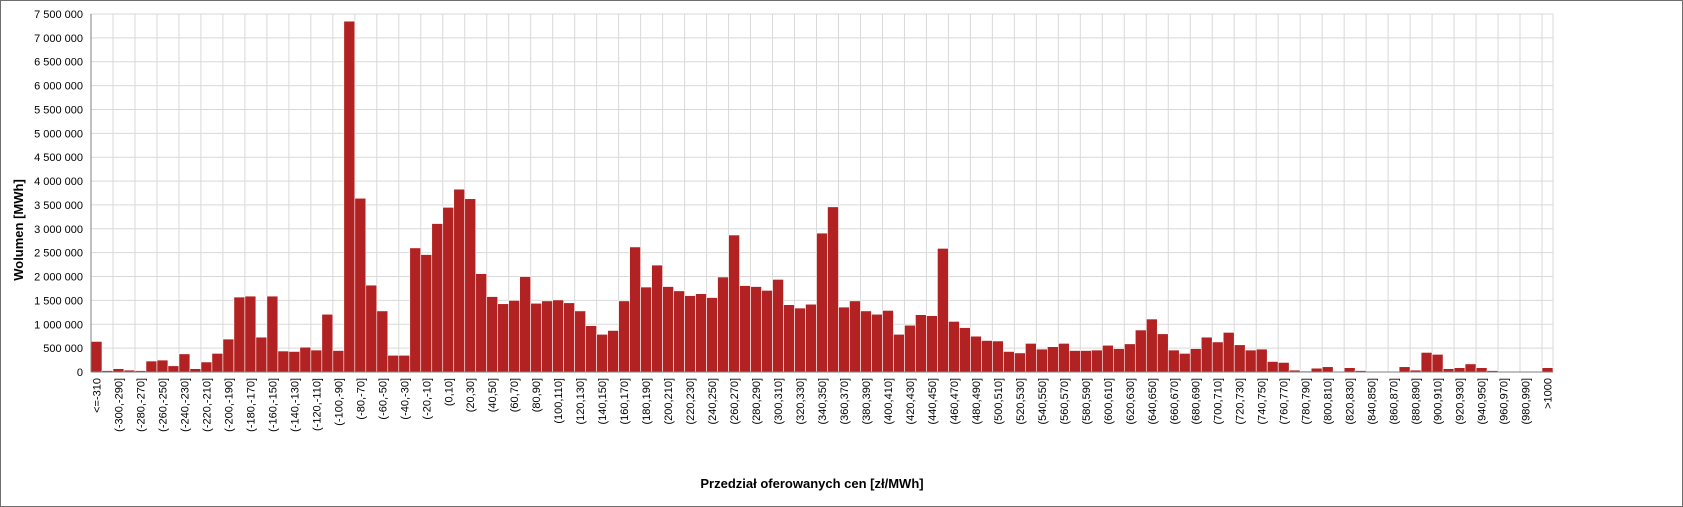 The height and width of the screenshot is (507, 1683). I want to click on y-tick-label: 6 500 000, so click(58, 63).